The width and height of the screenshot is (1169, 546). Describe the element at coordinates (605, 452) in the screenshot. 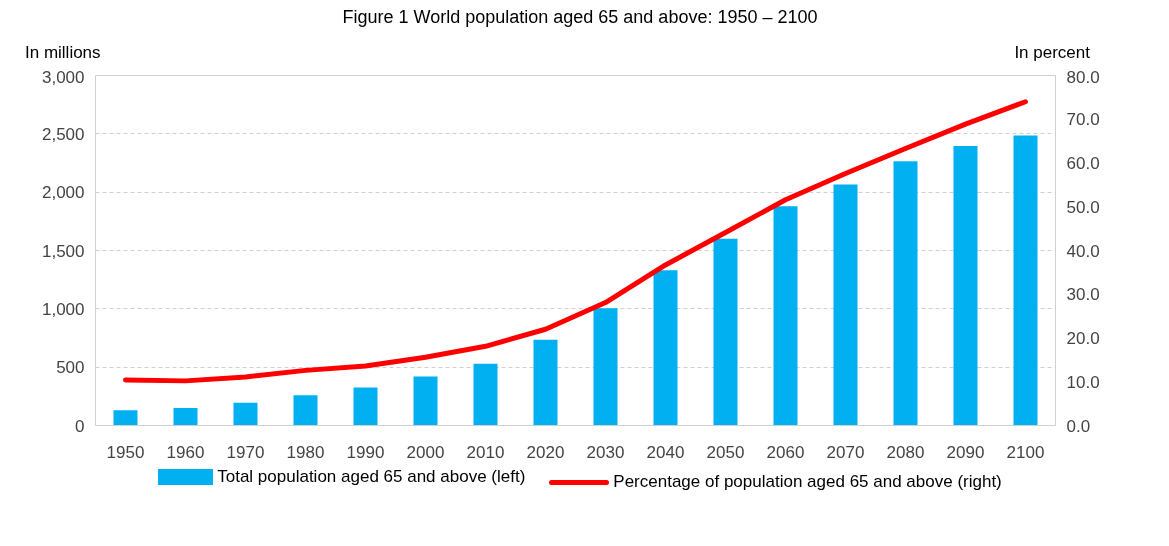

I see `x-tick-label: 2030` at that location.